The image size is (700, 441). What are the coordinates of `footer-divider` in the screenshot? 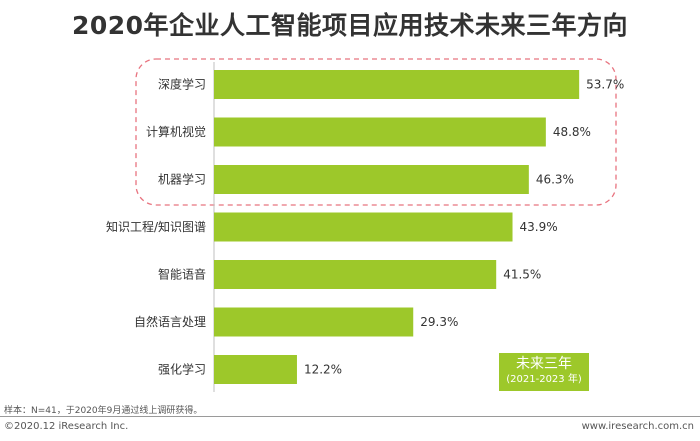 It's located at (350, 416).